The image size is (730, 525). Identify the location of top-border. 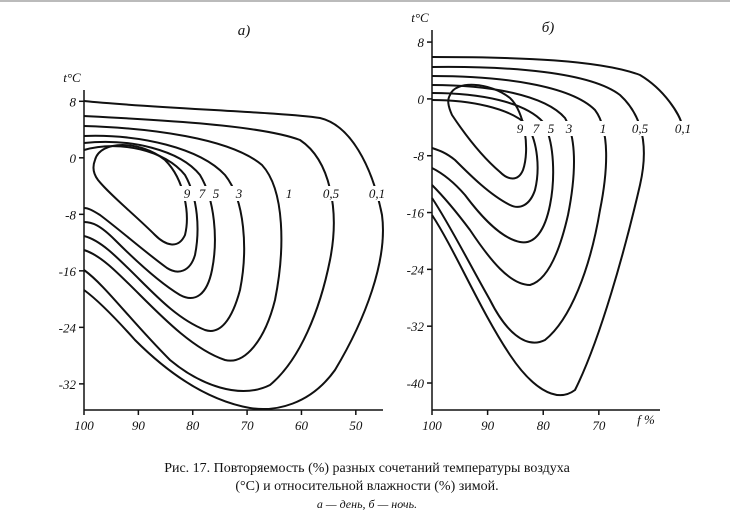
(365, 1).